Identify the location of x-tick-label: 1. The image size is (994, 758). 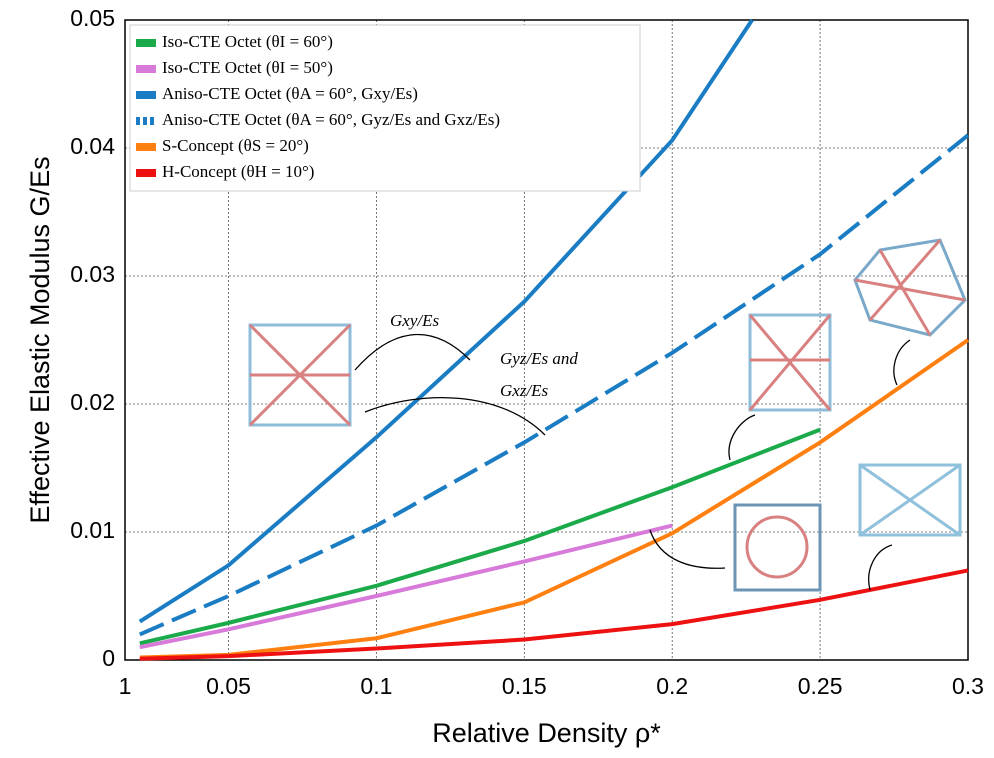
(125, 686).